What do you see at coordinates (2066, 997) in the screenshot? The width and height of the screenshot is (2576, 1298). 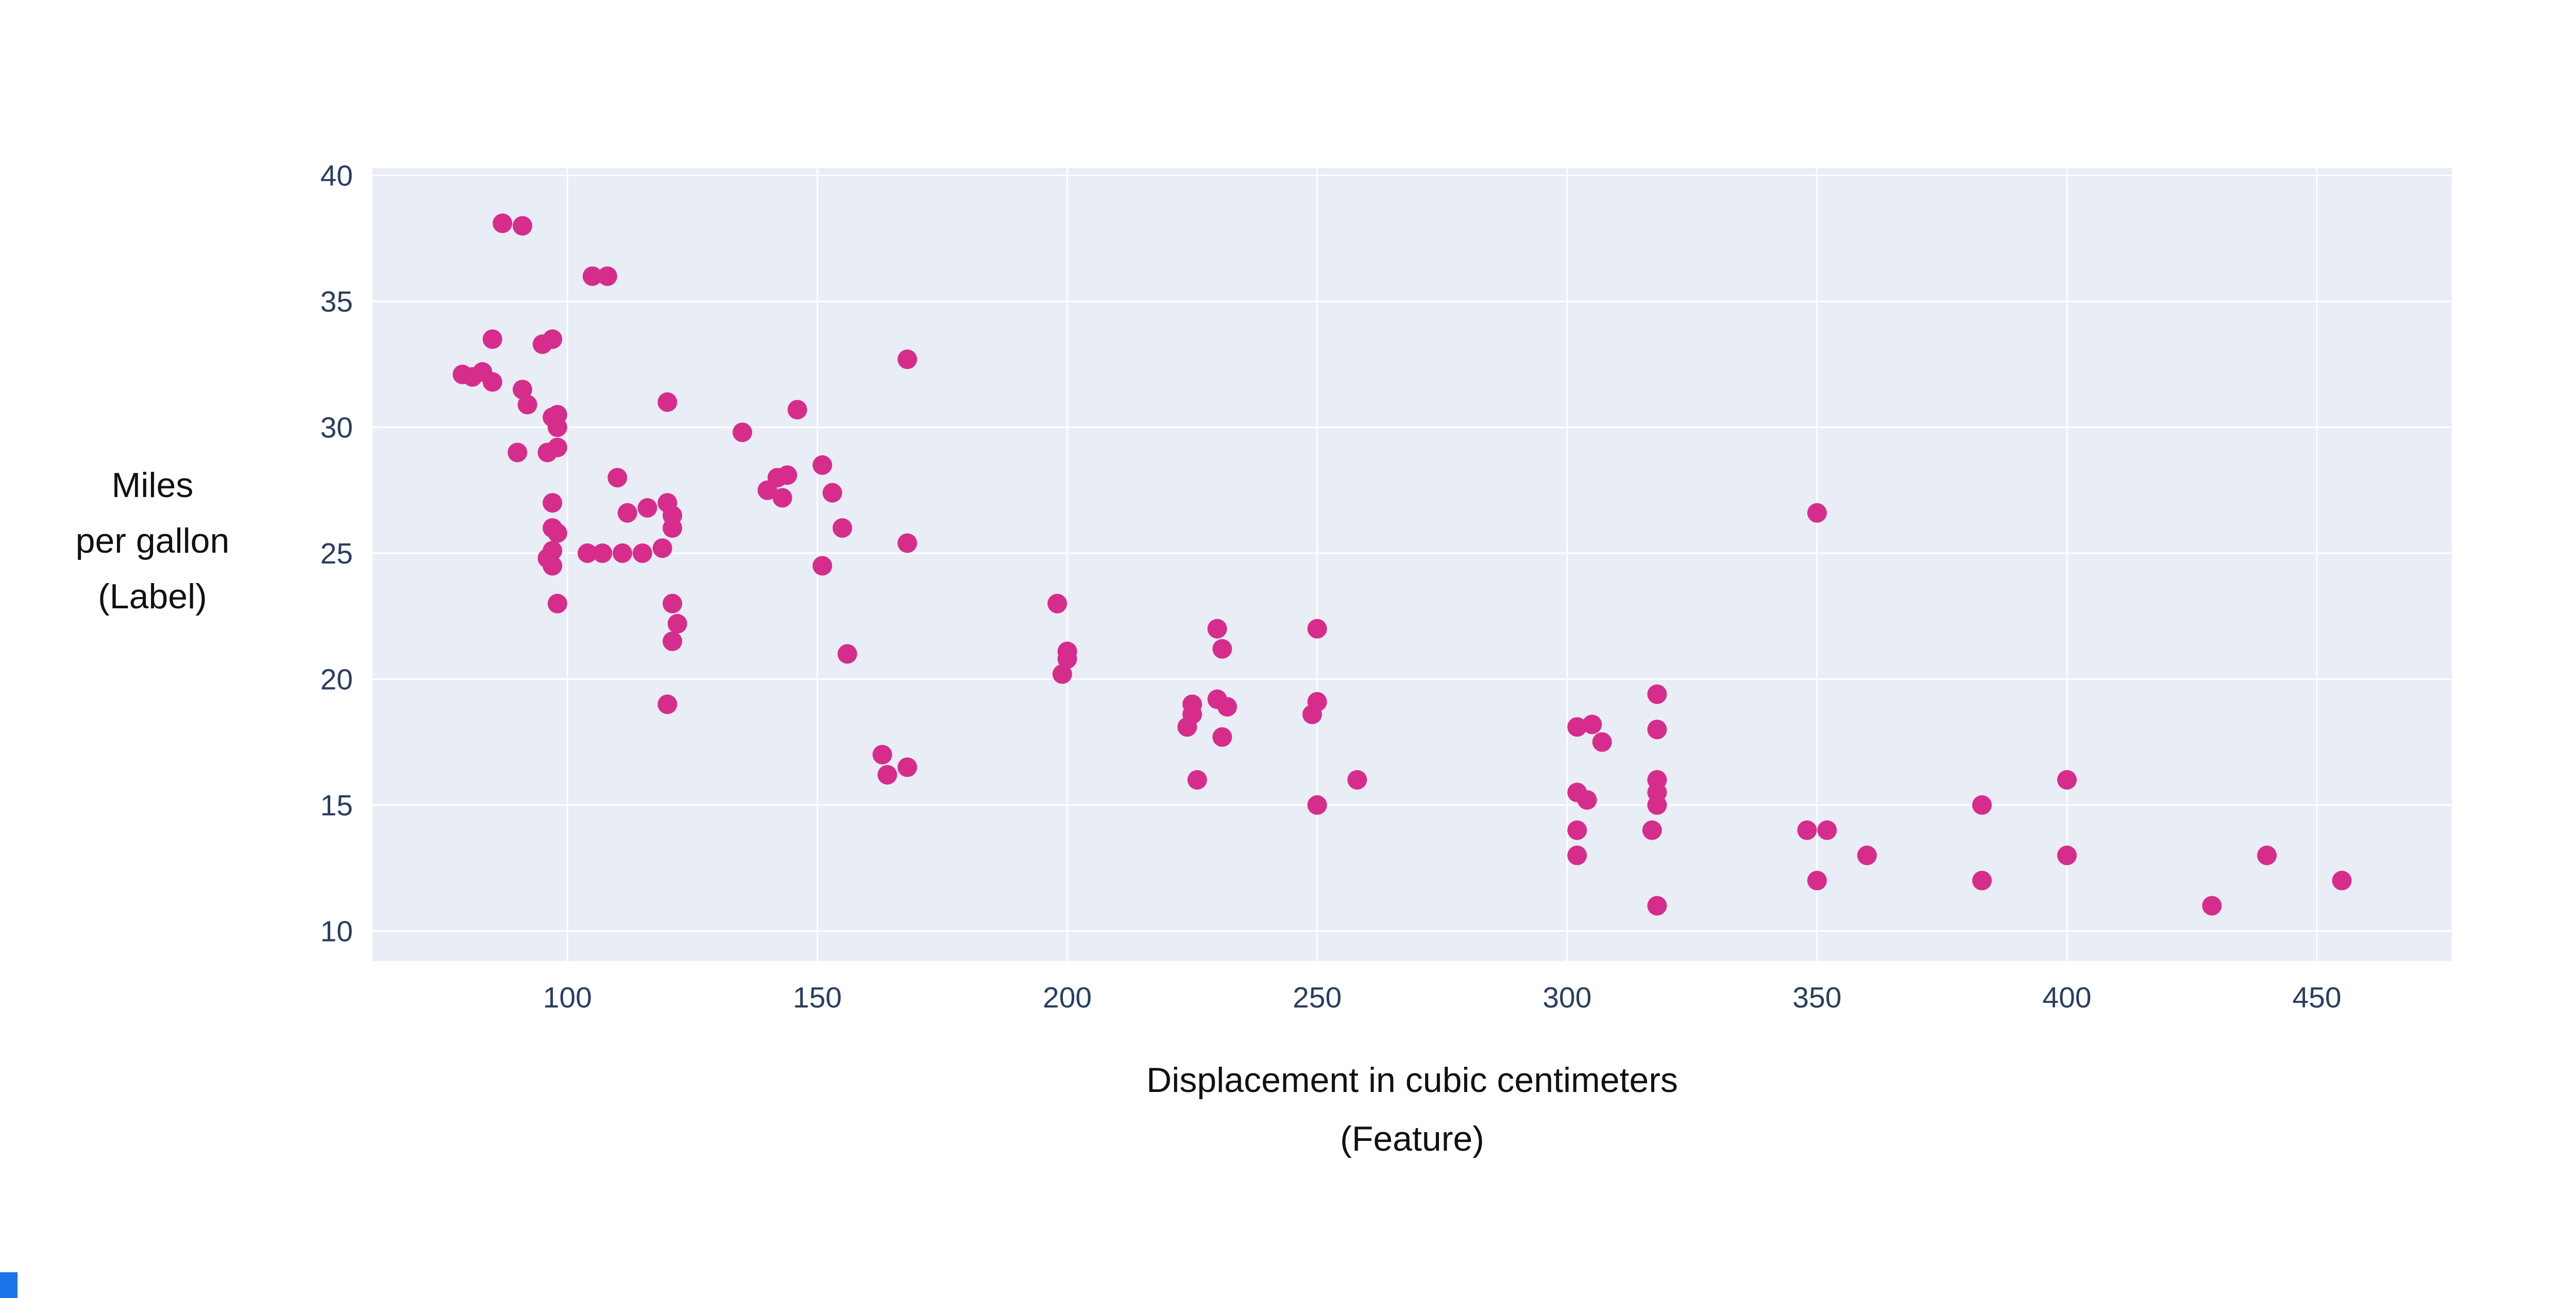 I see `x-tick-label: 400` at bounding box center [2066, 997].